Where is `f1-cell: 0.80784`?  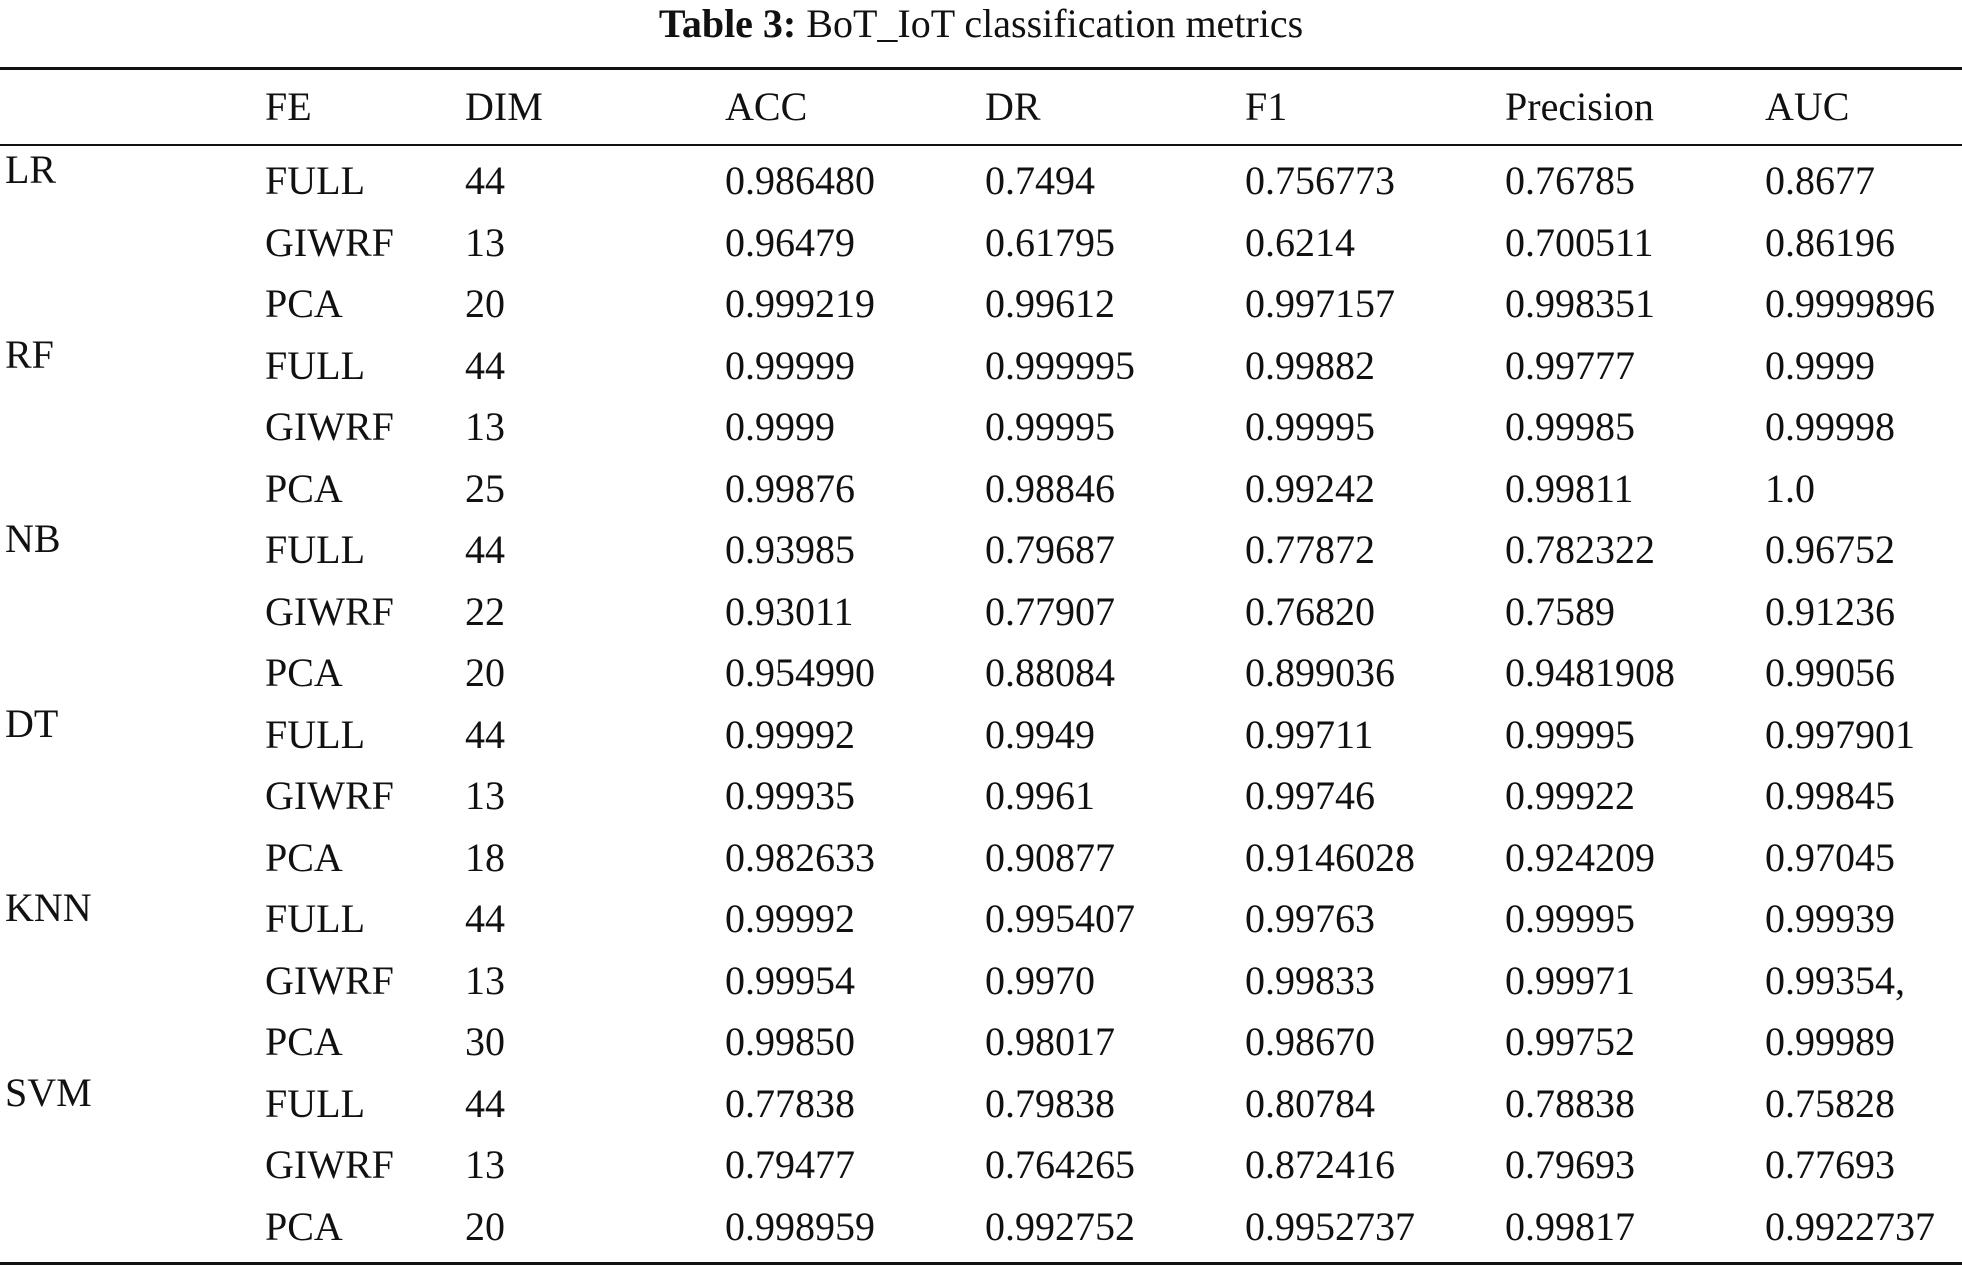 f1-cell: 0.80784 is located at coordinates (1310, 1103).